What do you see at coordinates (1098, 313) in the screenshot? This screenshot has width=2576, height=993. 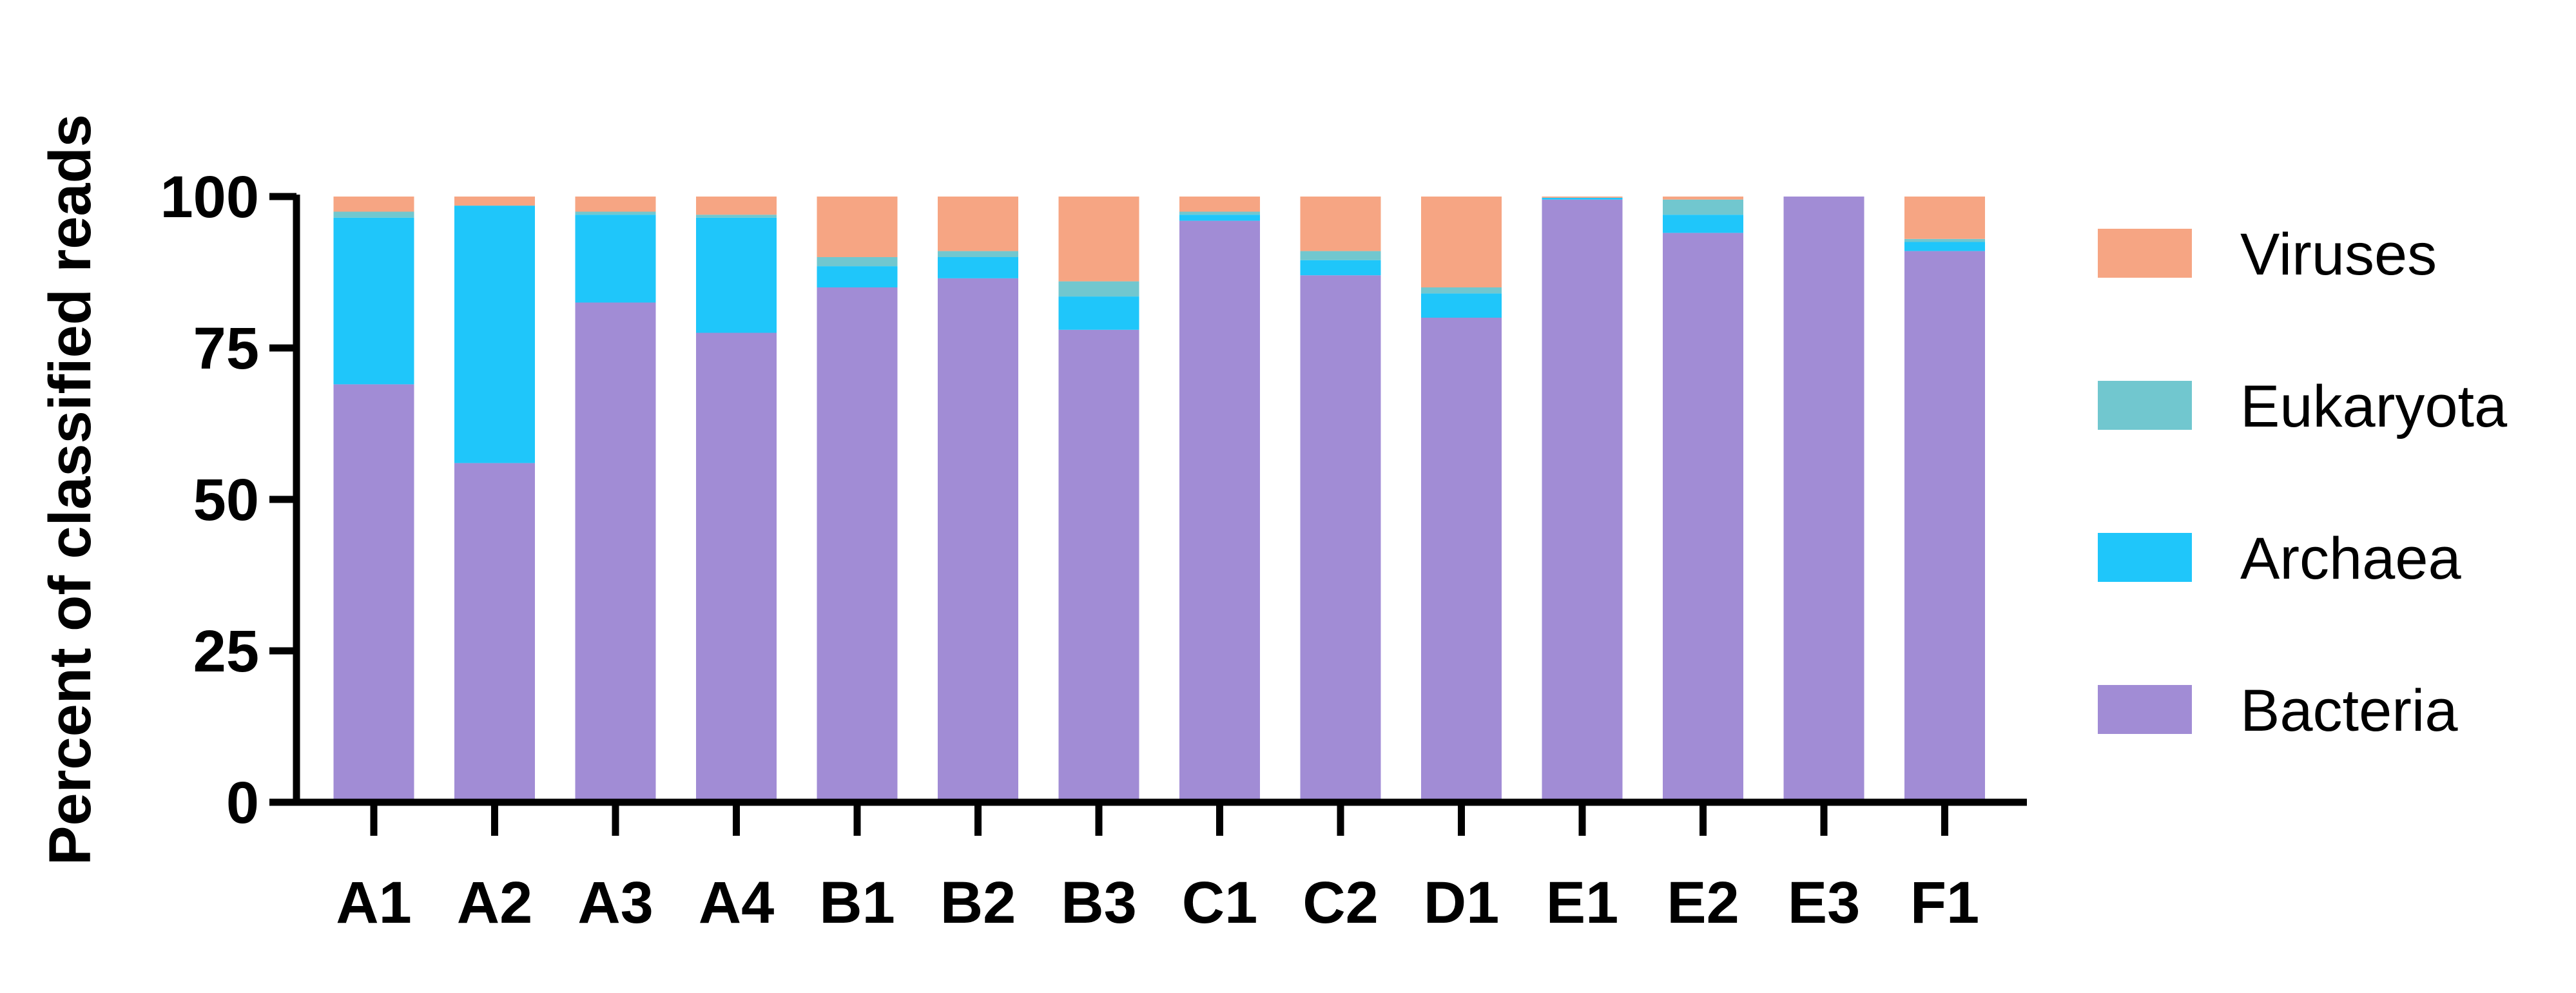 I see `bar-segment-b3-archaea` at bounding box center [1098, 313].